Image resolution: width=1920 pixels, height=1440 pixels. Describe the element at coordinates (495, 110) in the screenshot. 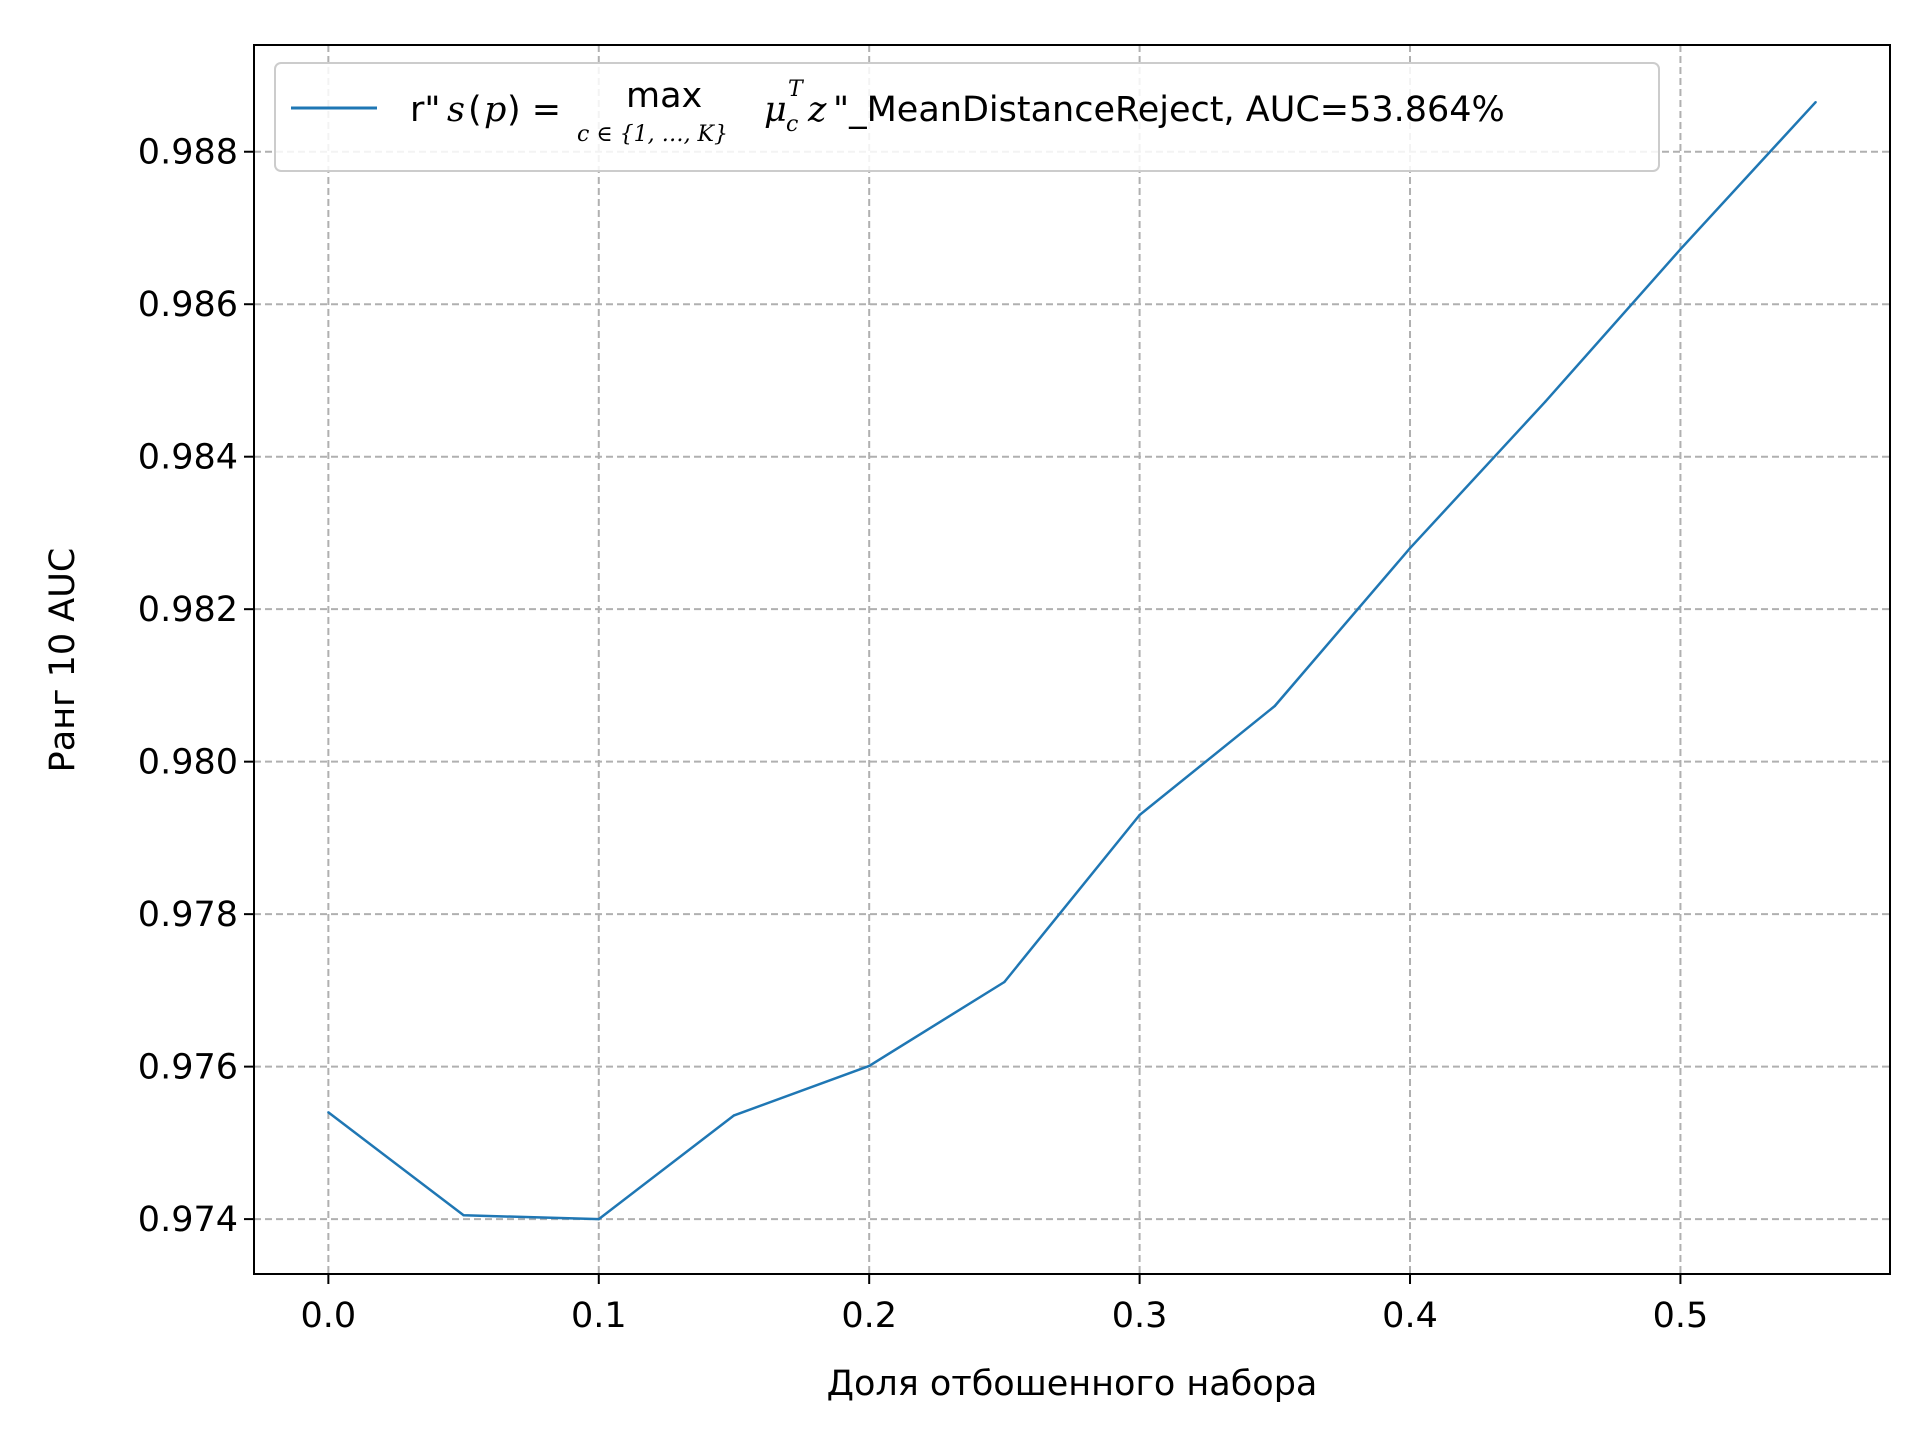

I see `legend-label-p: p` at that location.